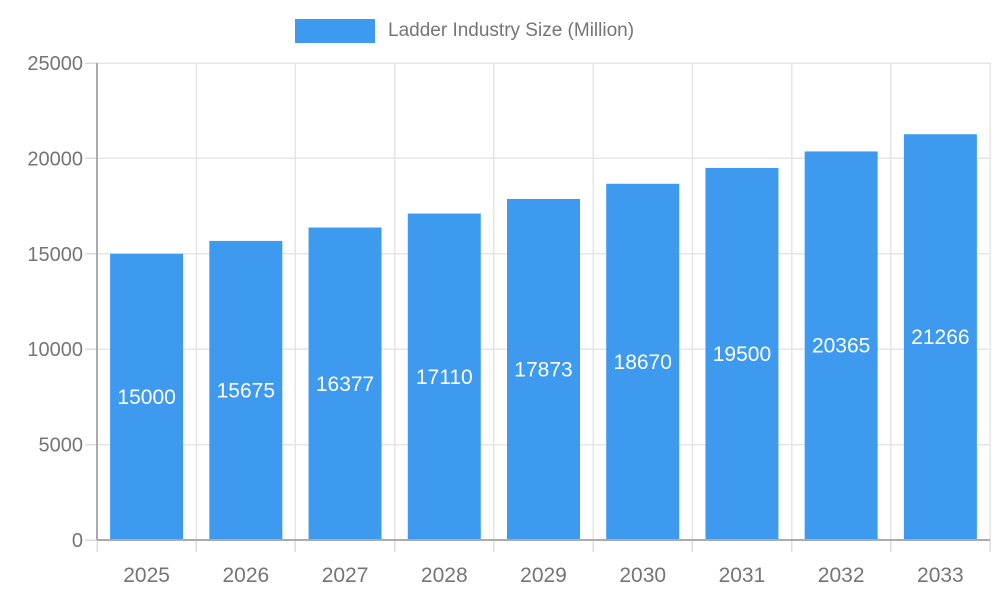 The width and height of the screenshot is (1000, 600). I want to click on bar-value-label: 16377, so click(345, 384).